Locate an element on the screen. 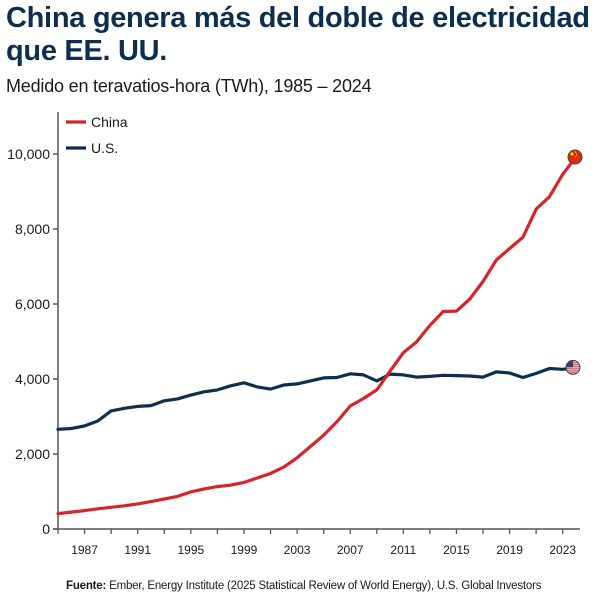 This screenshot has width=600, height=600. x-tick-label: 2011 is located at coordinates (403, 550).